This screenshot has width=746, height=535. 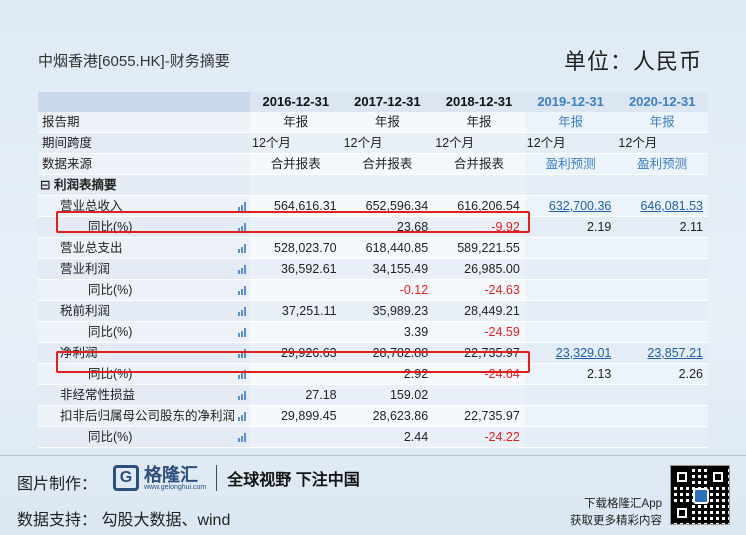 What do you see at coordinates (144, 102) in the screenshot?
I see `header-blank` at bounding box center [144, 102].